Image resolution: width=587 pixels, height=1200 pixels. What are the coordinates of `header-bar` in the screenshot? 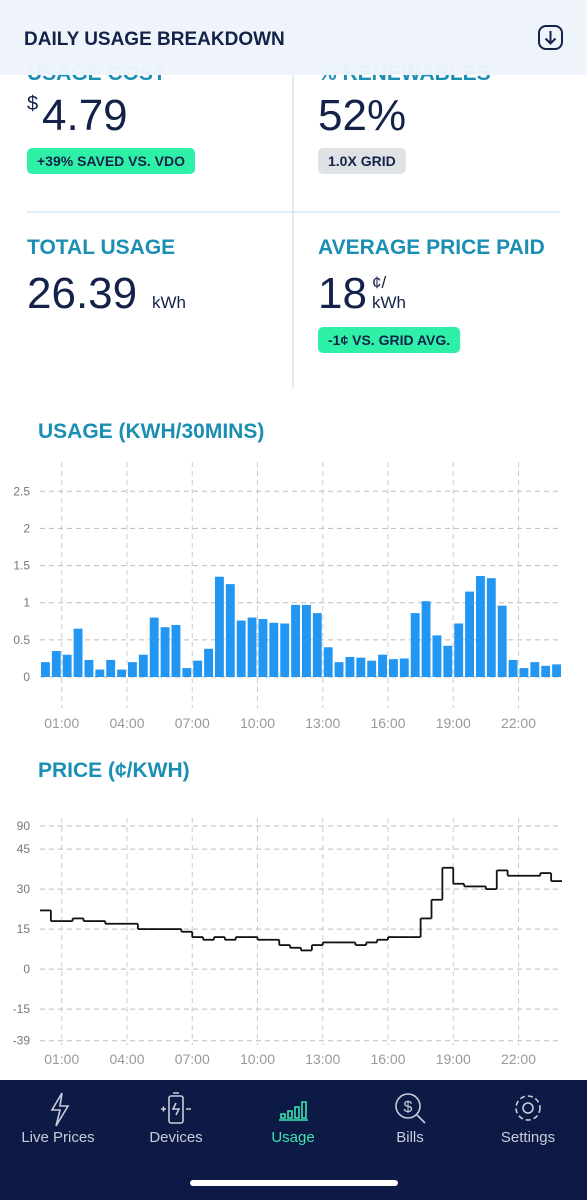 It's located at (293, 37).